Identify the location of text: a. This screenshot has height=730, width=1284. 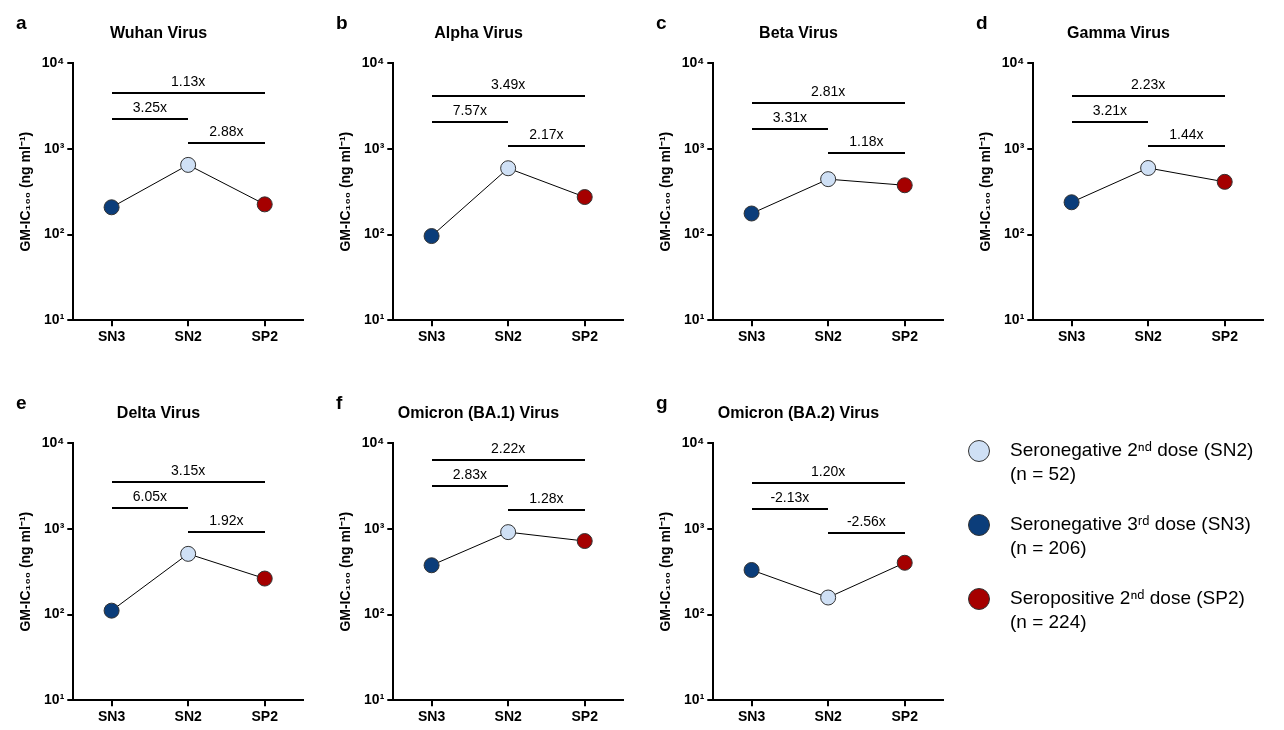
(21, 22).